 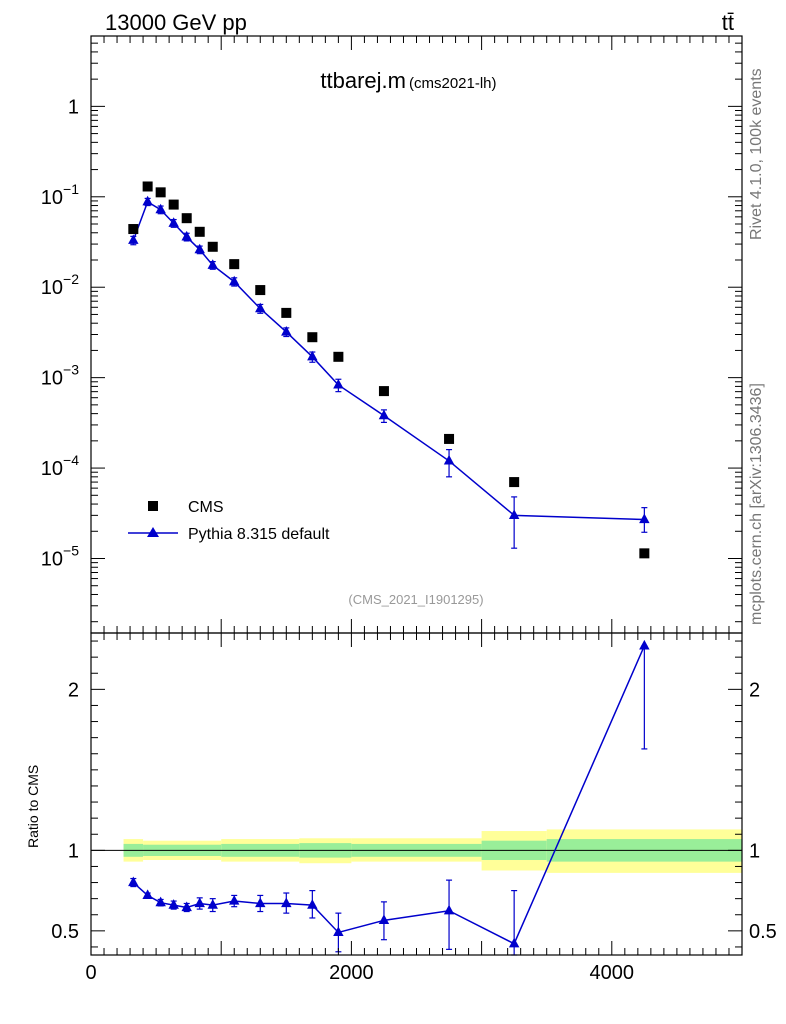 What do you see at coordinates (73, 690) in the screenshot?
I see `ratio-y-tick-label: 2` at bounding box center [73, 690].